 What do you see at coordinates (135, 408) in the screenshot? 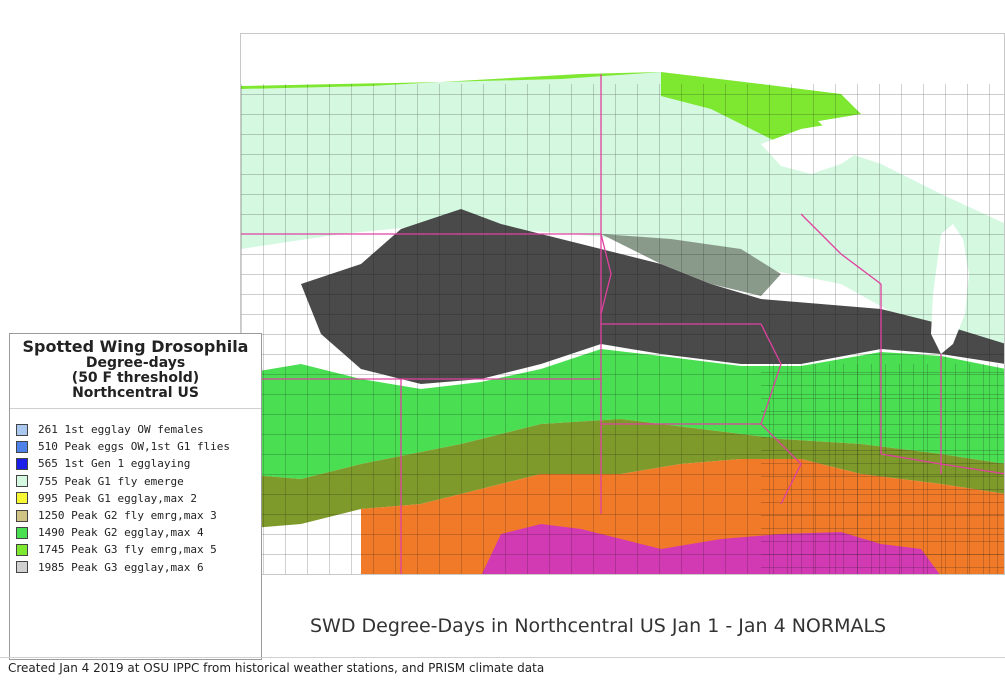
I see `legend-divider` at bounding box center [135, 408].